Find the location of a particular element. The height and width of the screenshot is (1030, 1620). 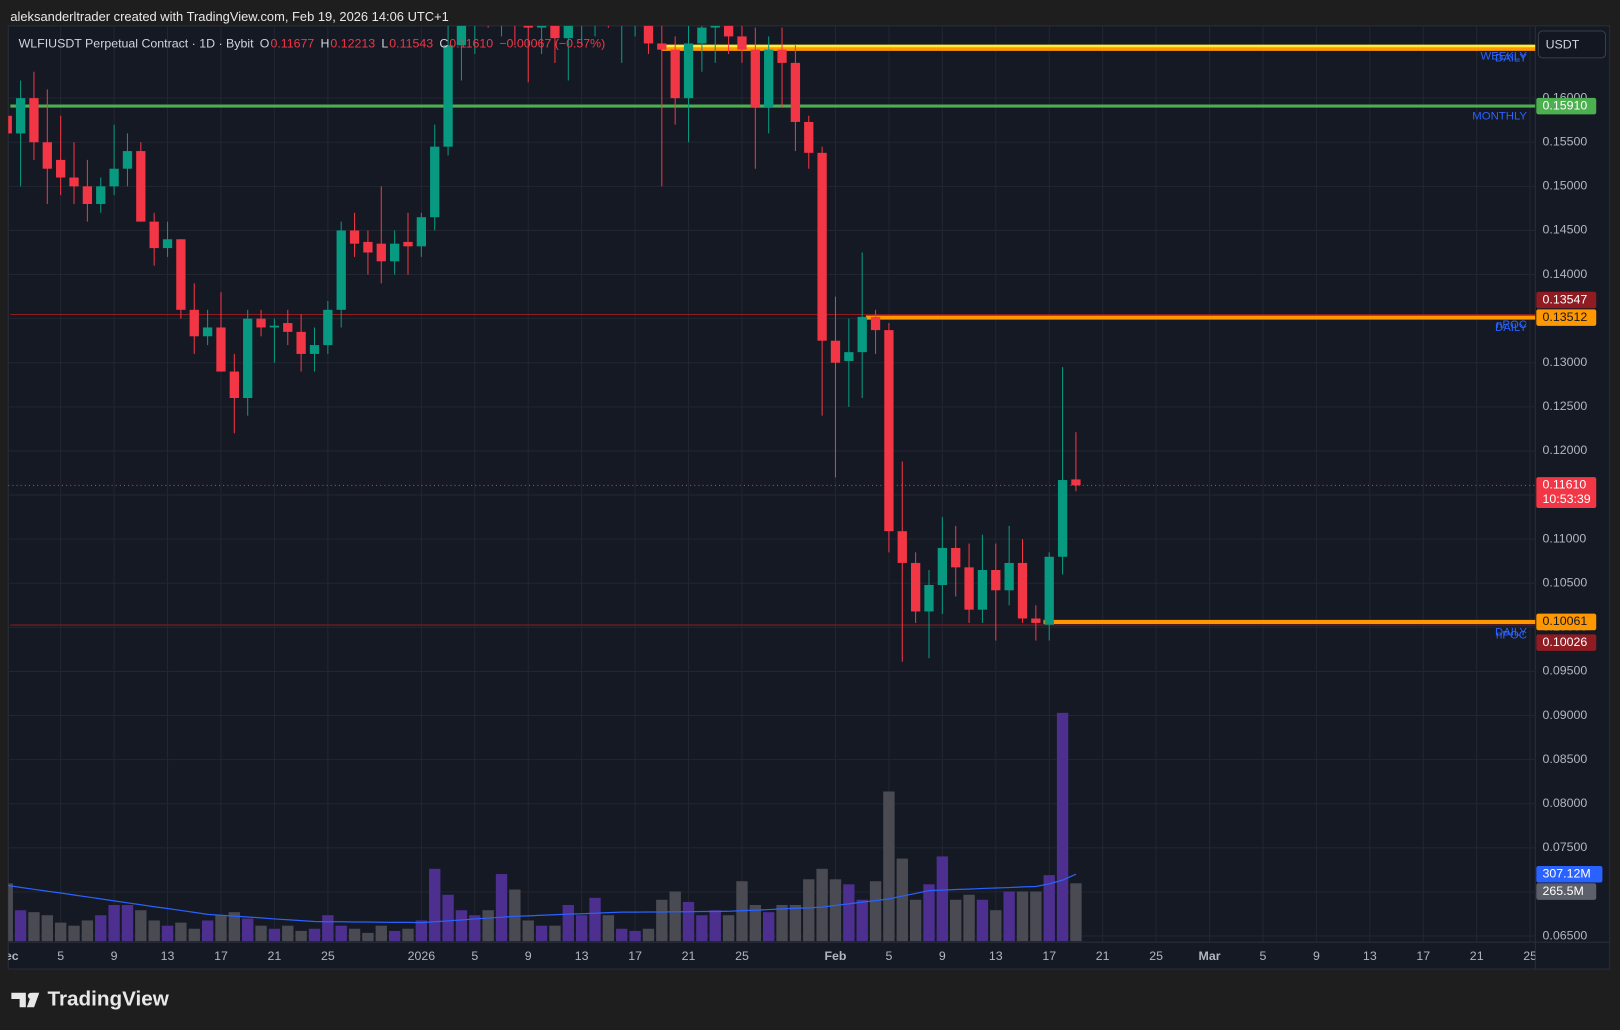

legend-key: H is located at coordinates (324, 44).